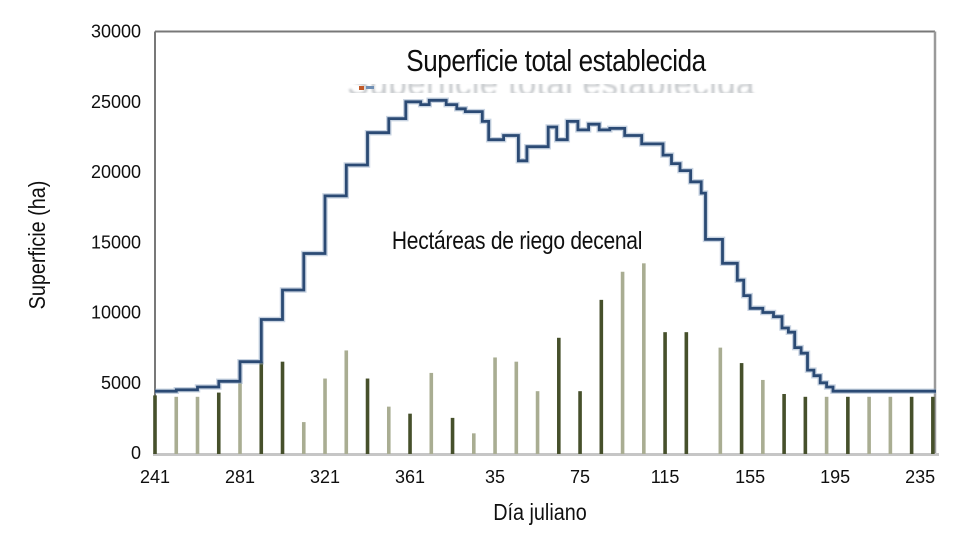 The image size is (960, 550). Describe the element at coordinates (665, 477) in the screenshot. I see `x-tick-label: 115` at that location.